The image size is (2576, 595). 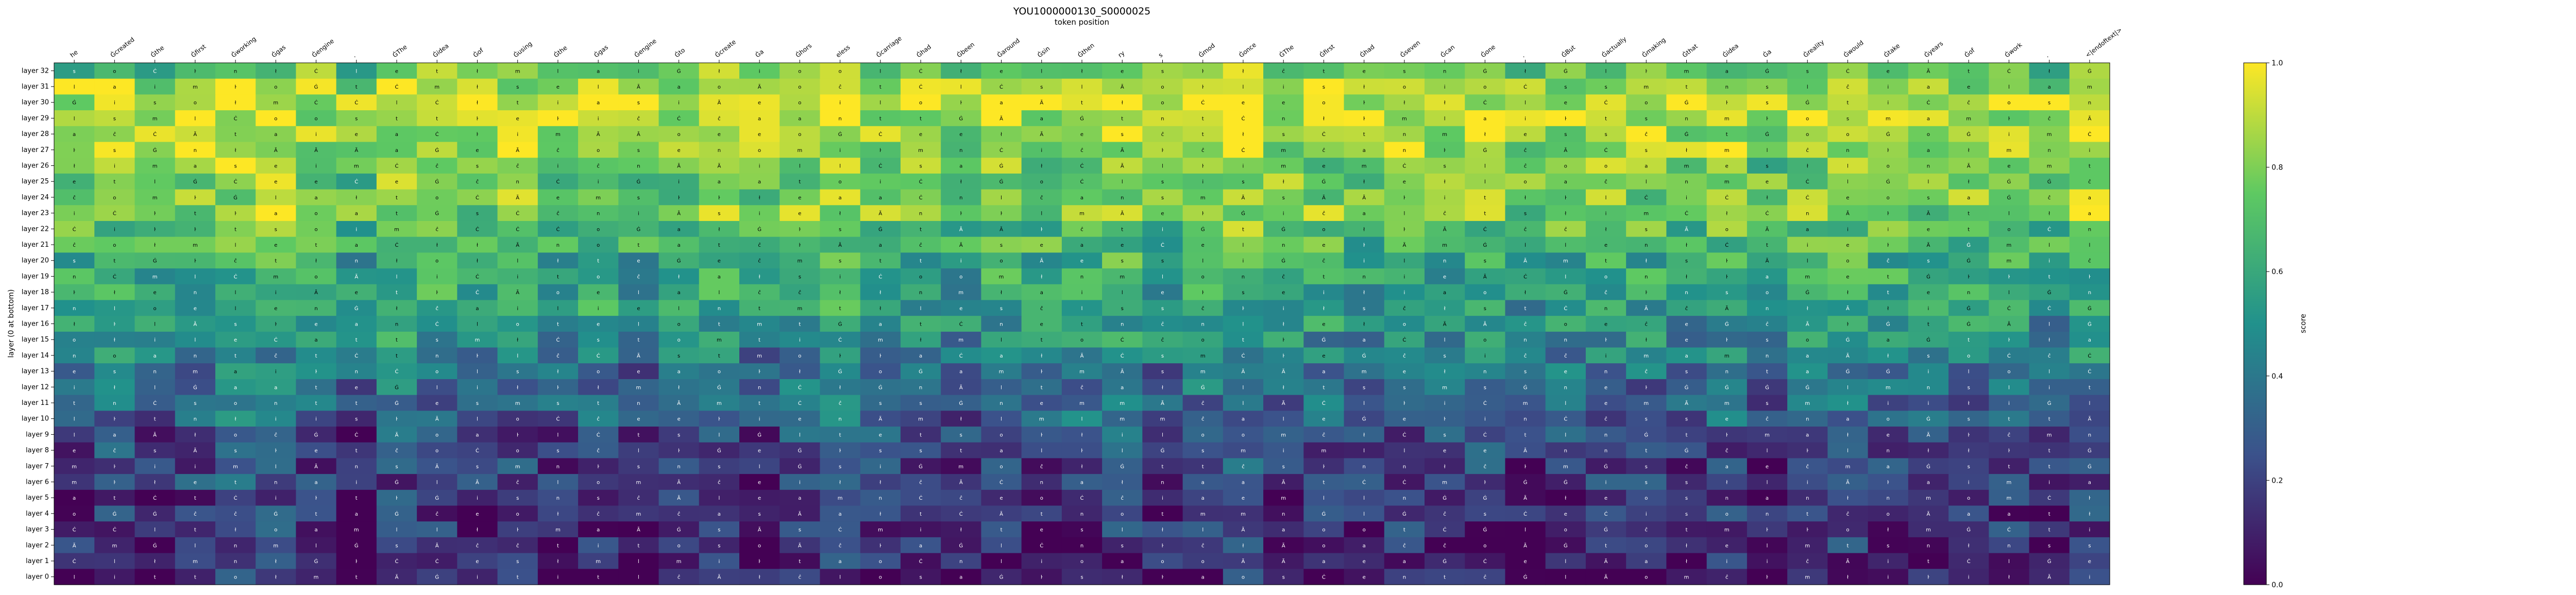 I want to click on x-tick-label: Ġidea, so click(x=1730, y=50).